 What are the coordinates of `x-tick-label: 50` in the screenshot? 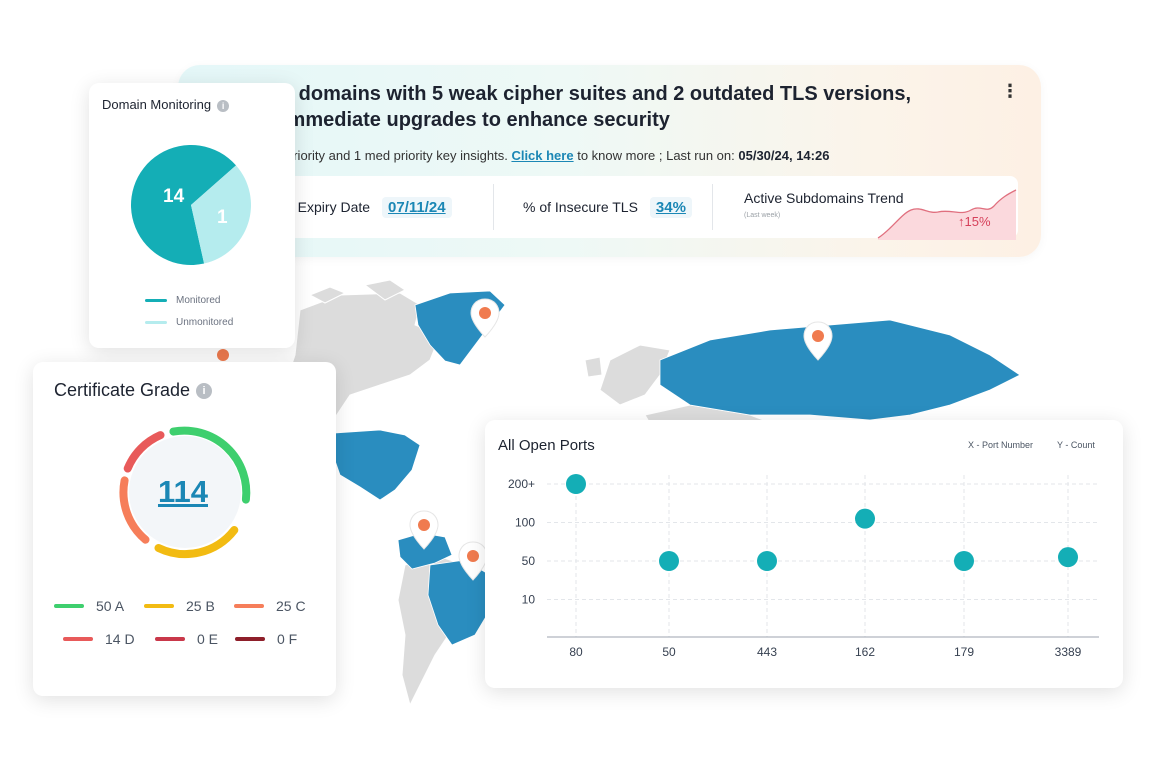 It's located at (669, 652).